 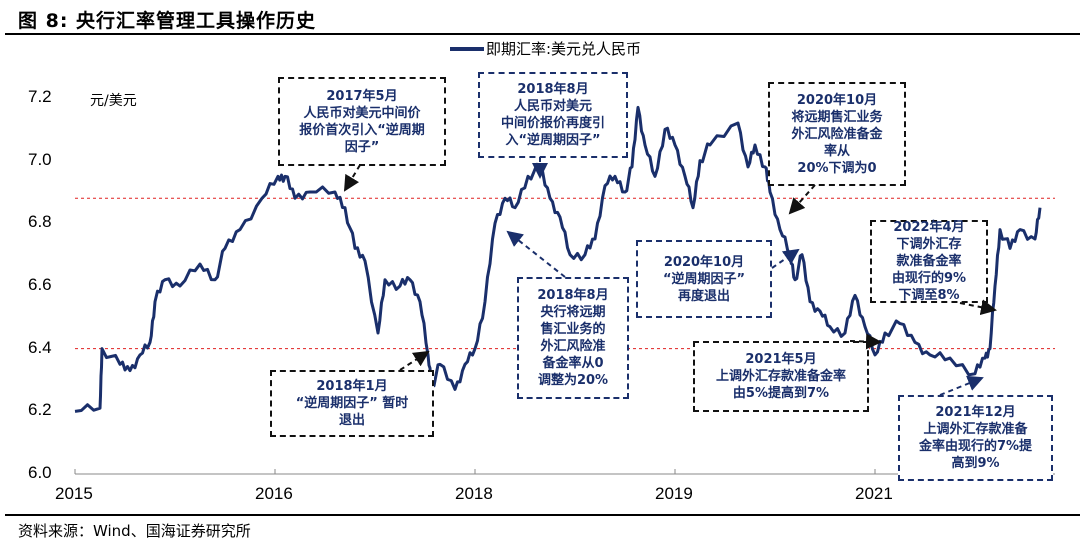 I want to click on annotation-line: 售汇业务的, so click(x=573, y=329).